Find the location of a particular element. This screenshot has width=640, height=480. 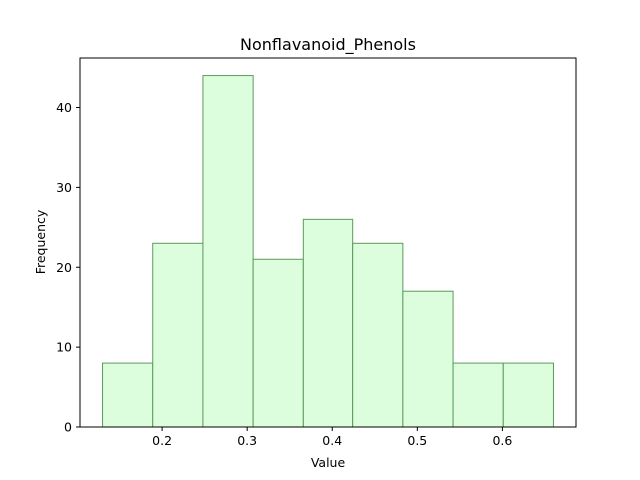

x-tick-label: 0.4 is located at coordinates (332, 440).